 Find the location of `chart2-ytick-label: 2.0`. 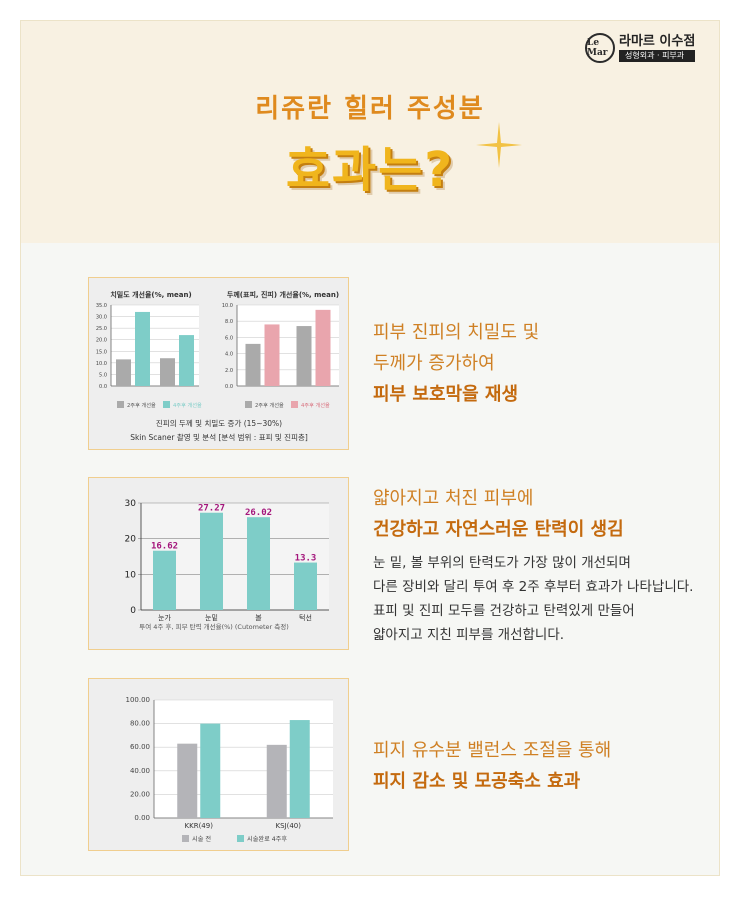

chart2-ytick-label: 2.0 is located at coordinates (229, 371).